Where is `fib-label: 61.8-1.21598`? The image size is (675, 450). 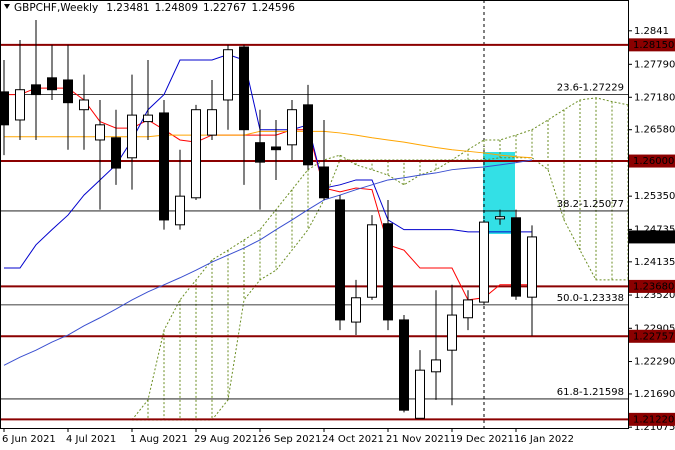 fib-label: 61.8-1.21598 is located at coordinates (590, 392).